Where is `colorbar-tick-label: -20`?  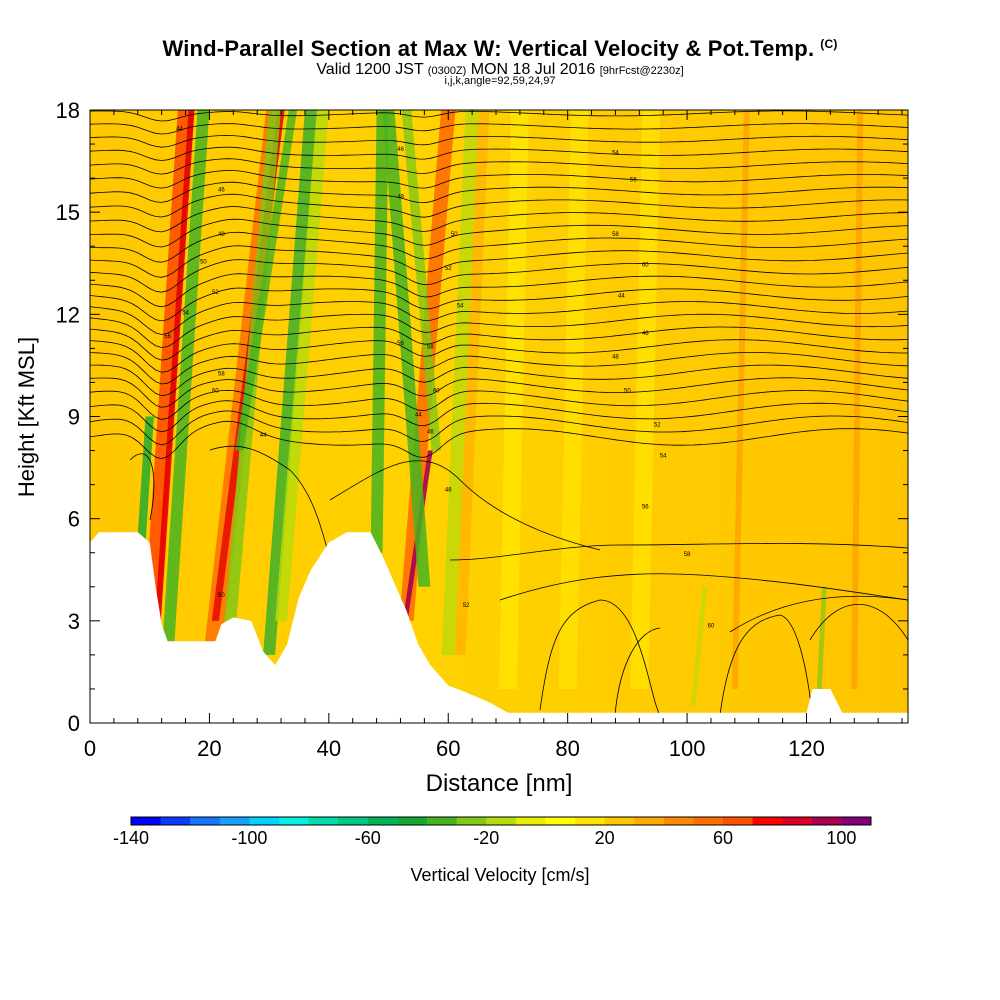 colorbar-tick-label: -20 is located at coordinates (486, 838).